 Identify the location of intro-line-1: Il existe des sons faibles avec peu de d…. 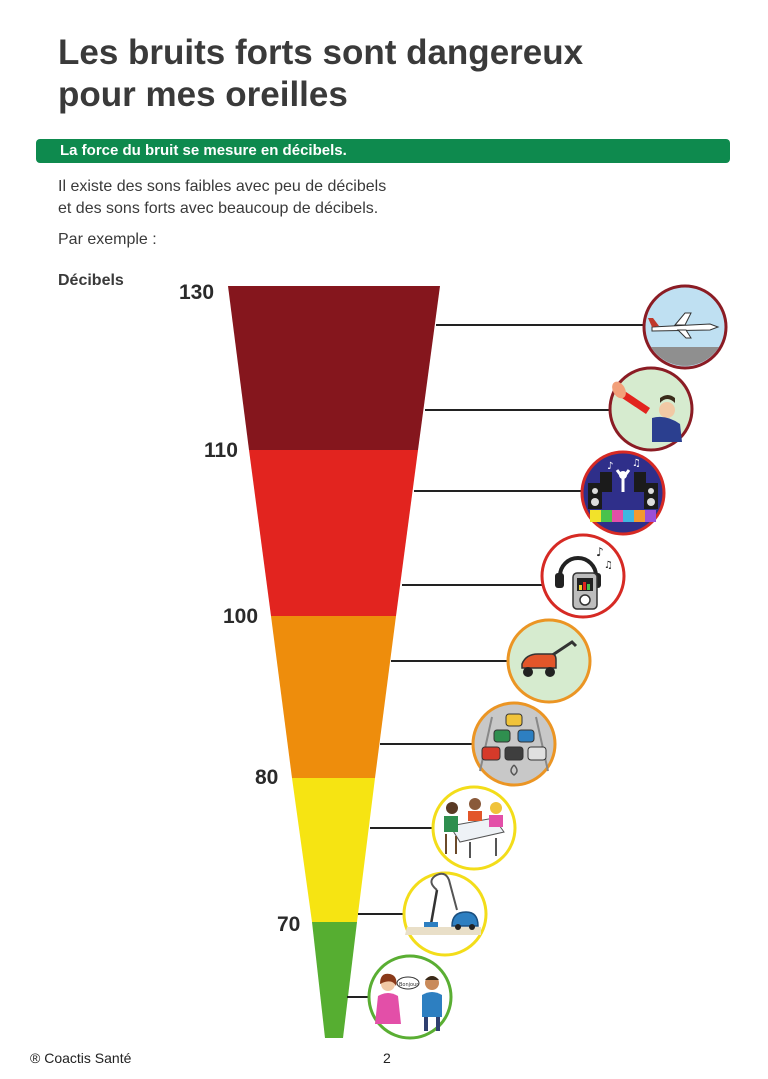
(222, 186).